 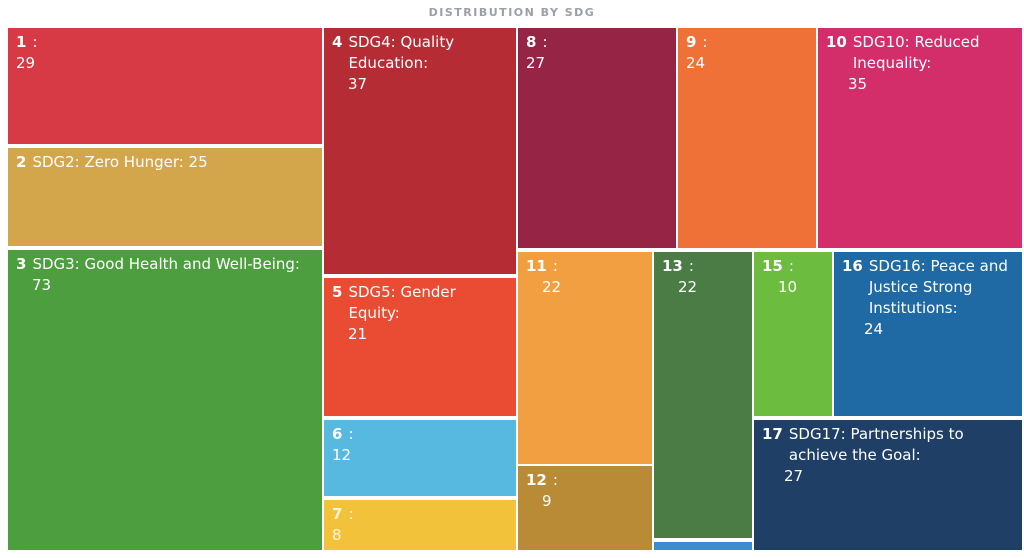 What do you see at coordinates (858, 84) in the screenshot?
I see `cell-value: 35` at bounding box center [858, 84].